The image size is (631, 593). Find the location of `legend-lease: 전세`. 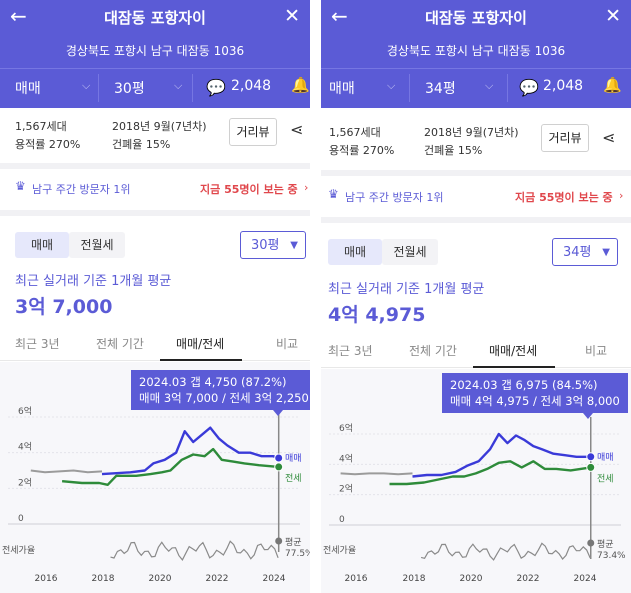

legend-lease: 전세 is located at coordinates (293, 478).